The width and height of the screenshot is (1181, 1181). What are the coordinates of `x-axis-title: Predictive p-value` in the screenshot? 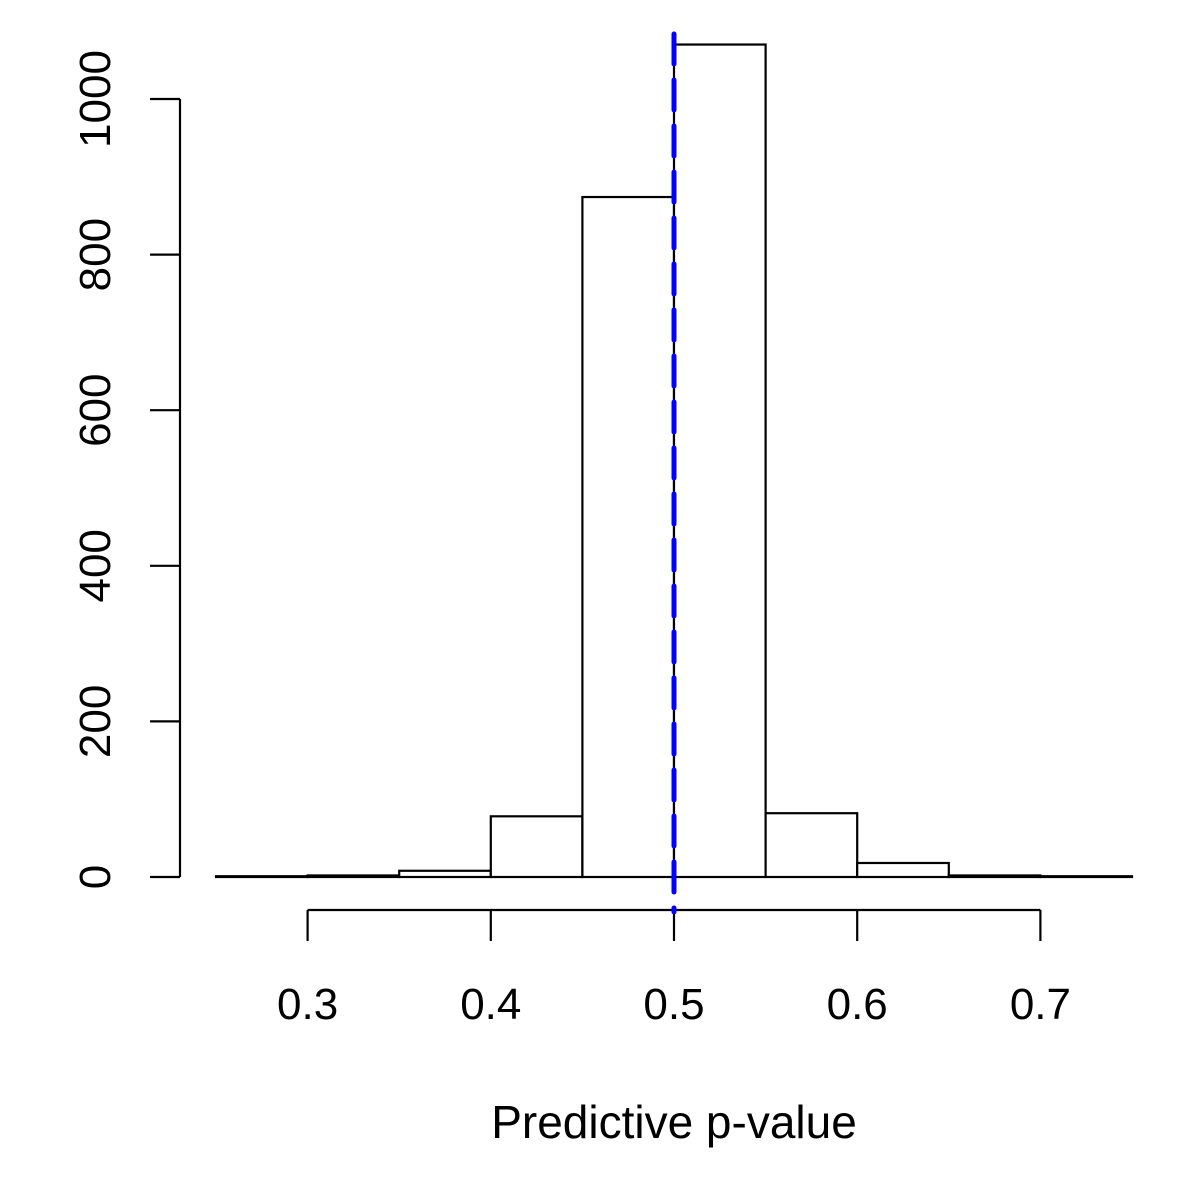 It's located at (674, 1122).